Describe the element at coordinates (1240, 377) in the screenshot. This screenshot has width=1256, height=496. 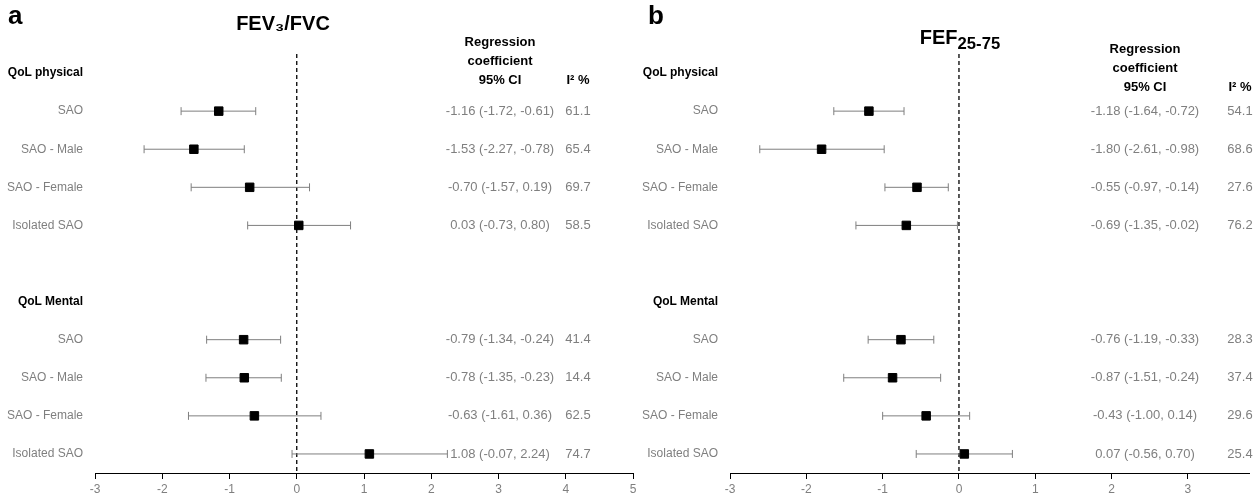
I see `annotation: 37.4` at that location.